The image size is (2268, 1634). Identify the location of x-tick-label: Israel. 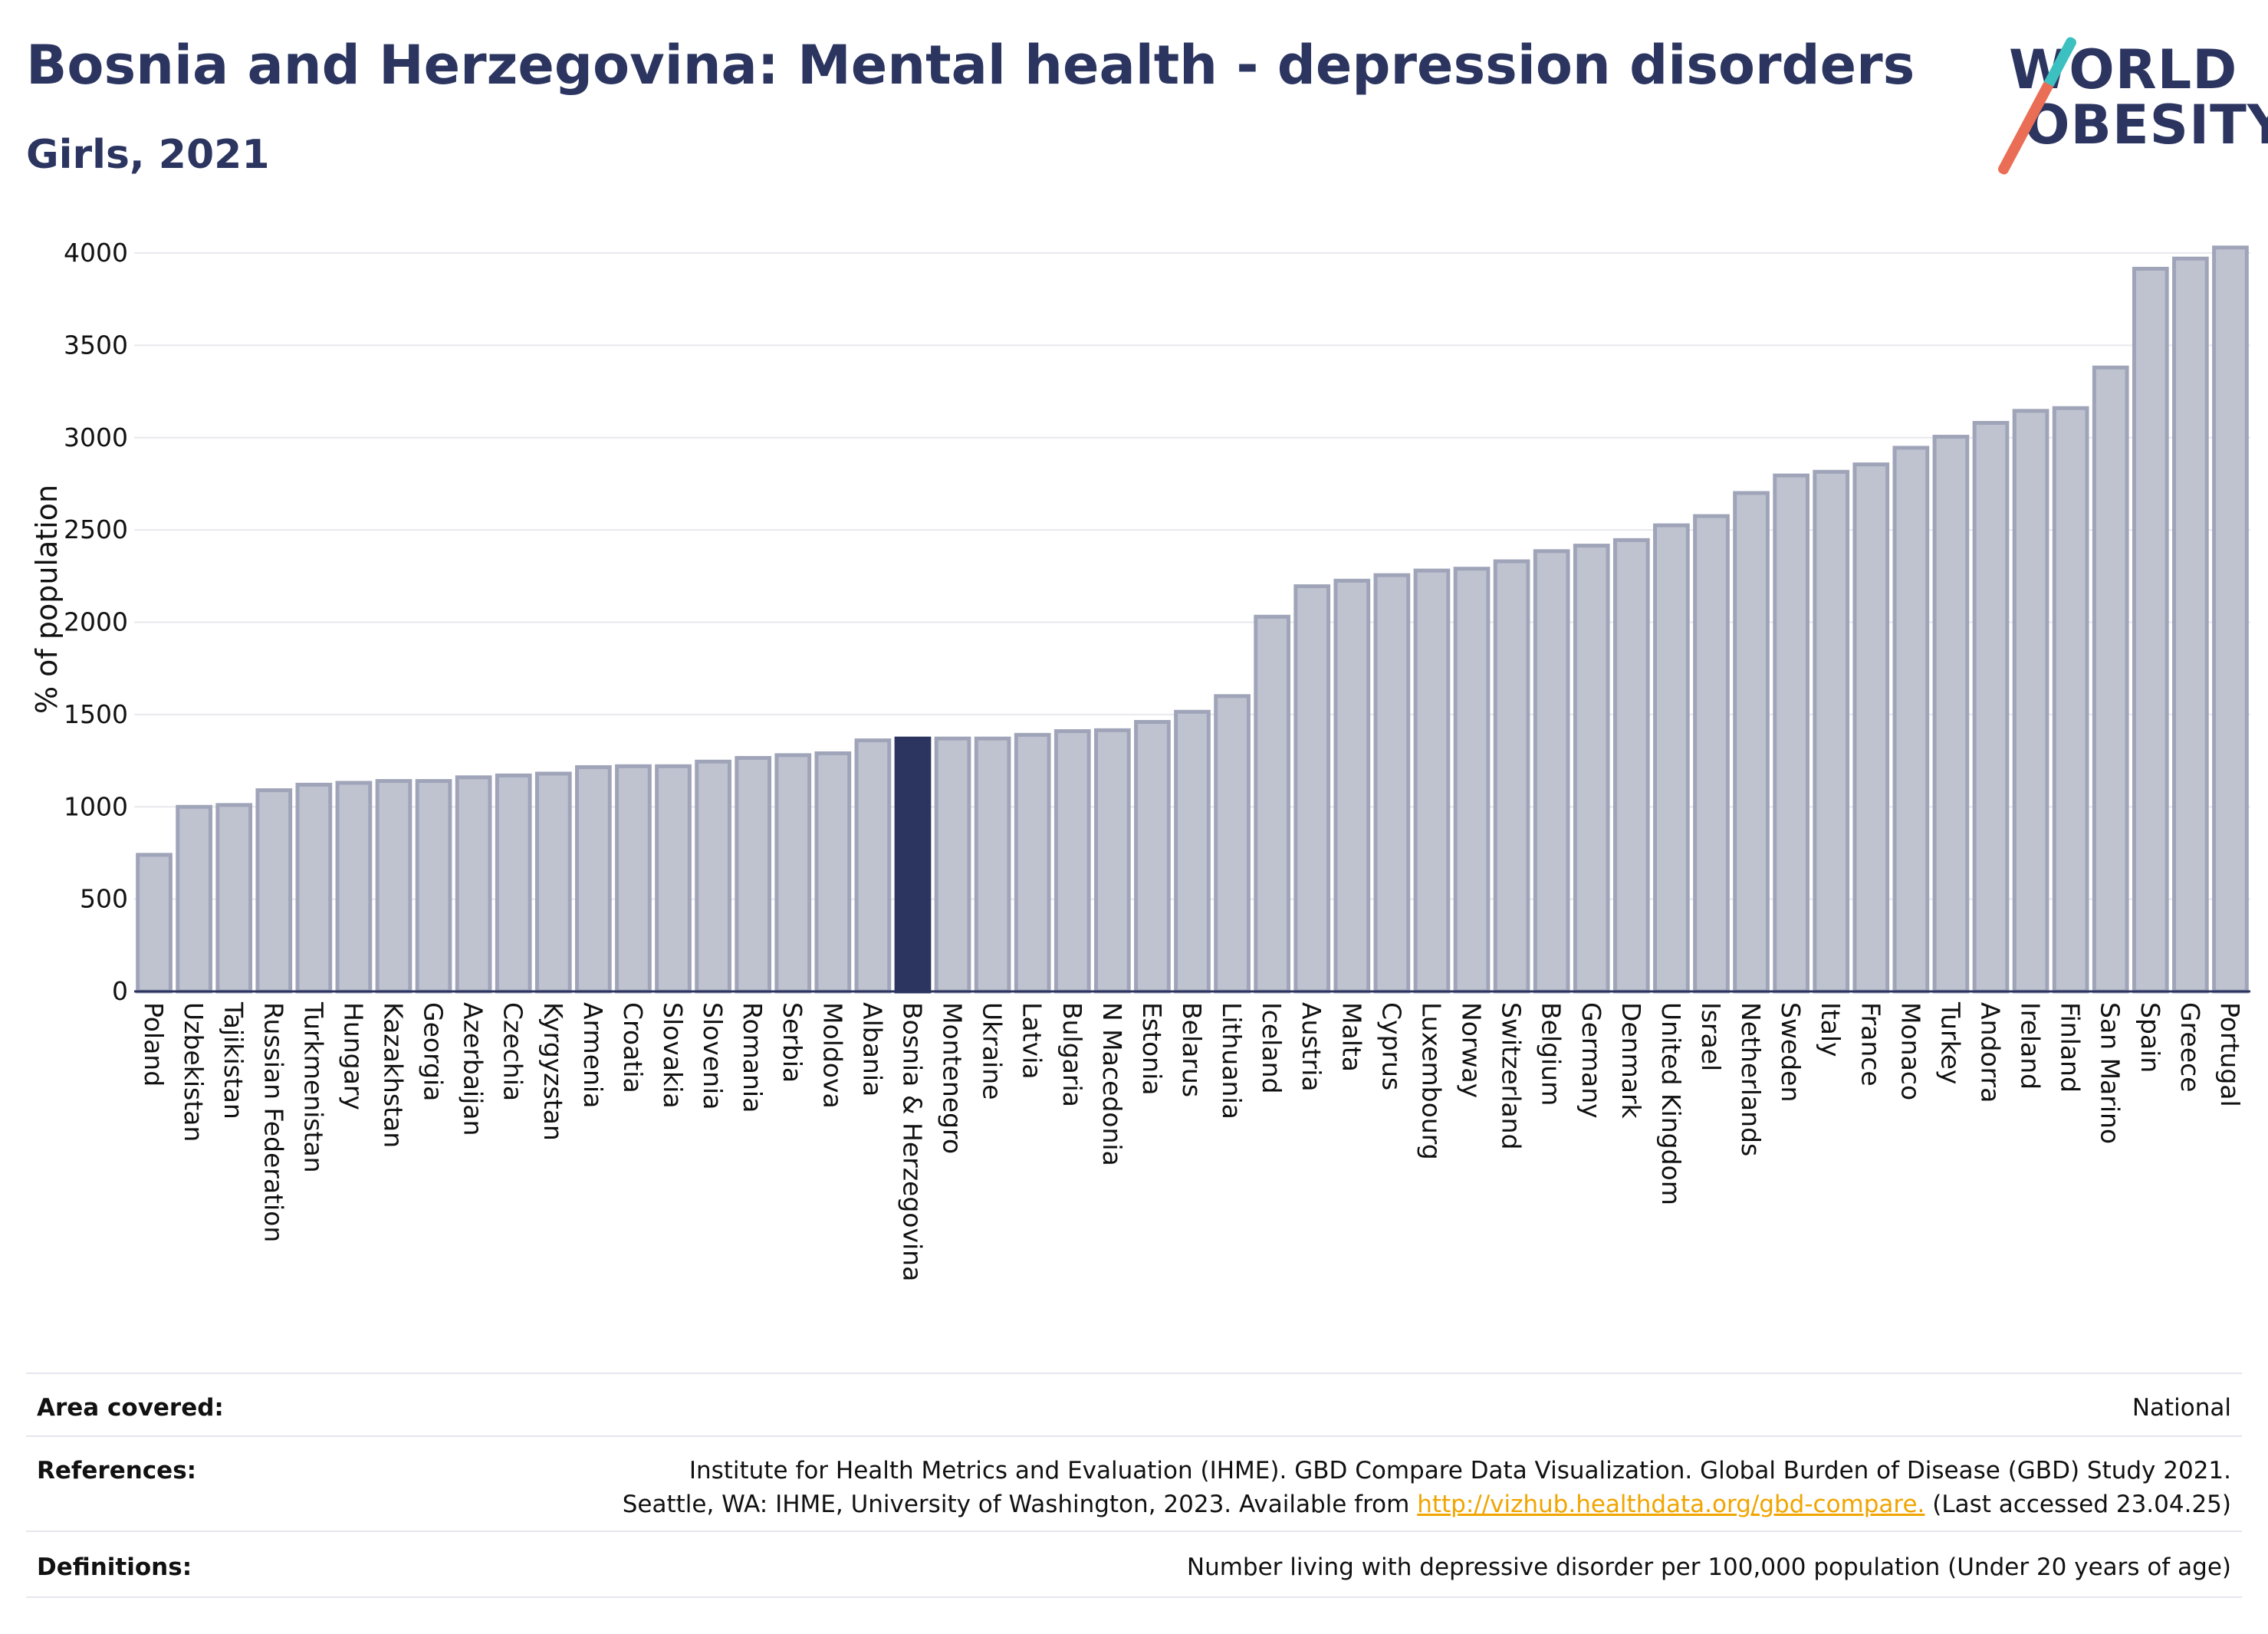
(1711, 1036).